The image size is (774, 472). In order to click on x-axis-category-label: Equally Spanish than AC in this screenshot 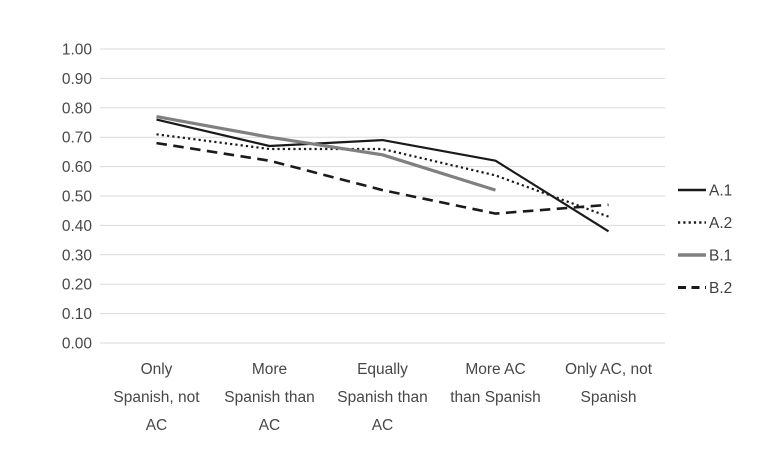, I will do `click(382, 397)`.